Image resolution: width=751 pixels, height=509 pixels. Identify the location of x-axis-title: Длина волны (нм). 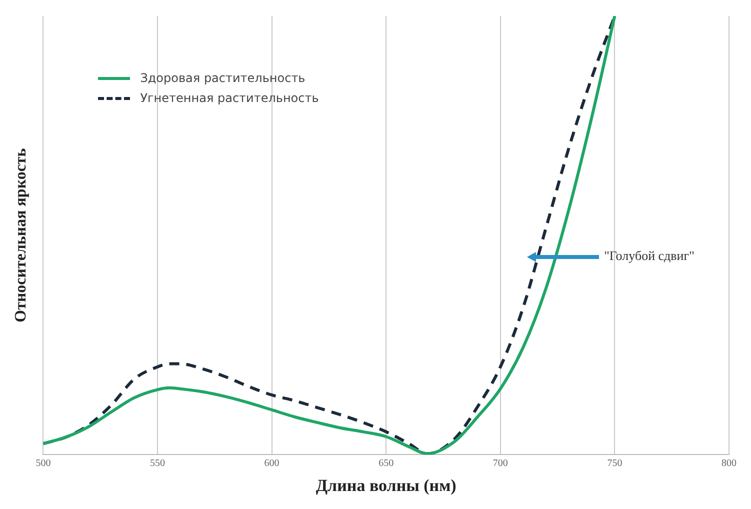
(386, 486).